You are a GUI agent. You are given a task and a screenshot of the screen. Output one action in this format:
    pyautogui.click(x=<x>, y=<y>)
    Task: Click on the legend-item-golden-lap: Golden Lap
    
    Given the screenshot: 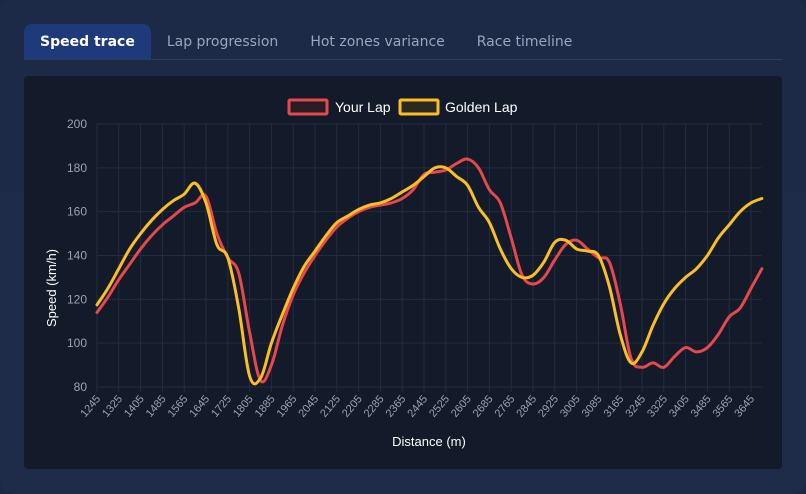 What is the action you would take?
    pyautogui.click(x=458, y=107)
    